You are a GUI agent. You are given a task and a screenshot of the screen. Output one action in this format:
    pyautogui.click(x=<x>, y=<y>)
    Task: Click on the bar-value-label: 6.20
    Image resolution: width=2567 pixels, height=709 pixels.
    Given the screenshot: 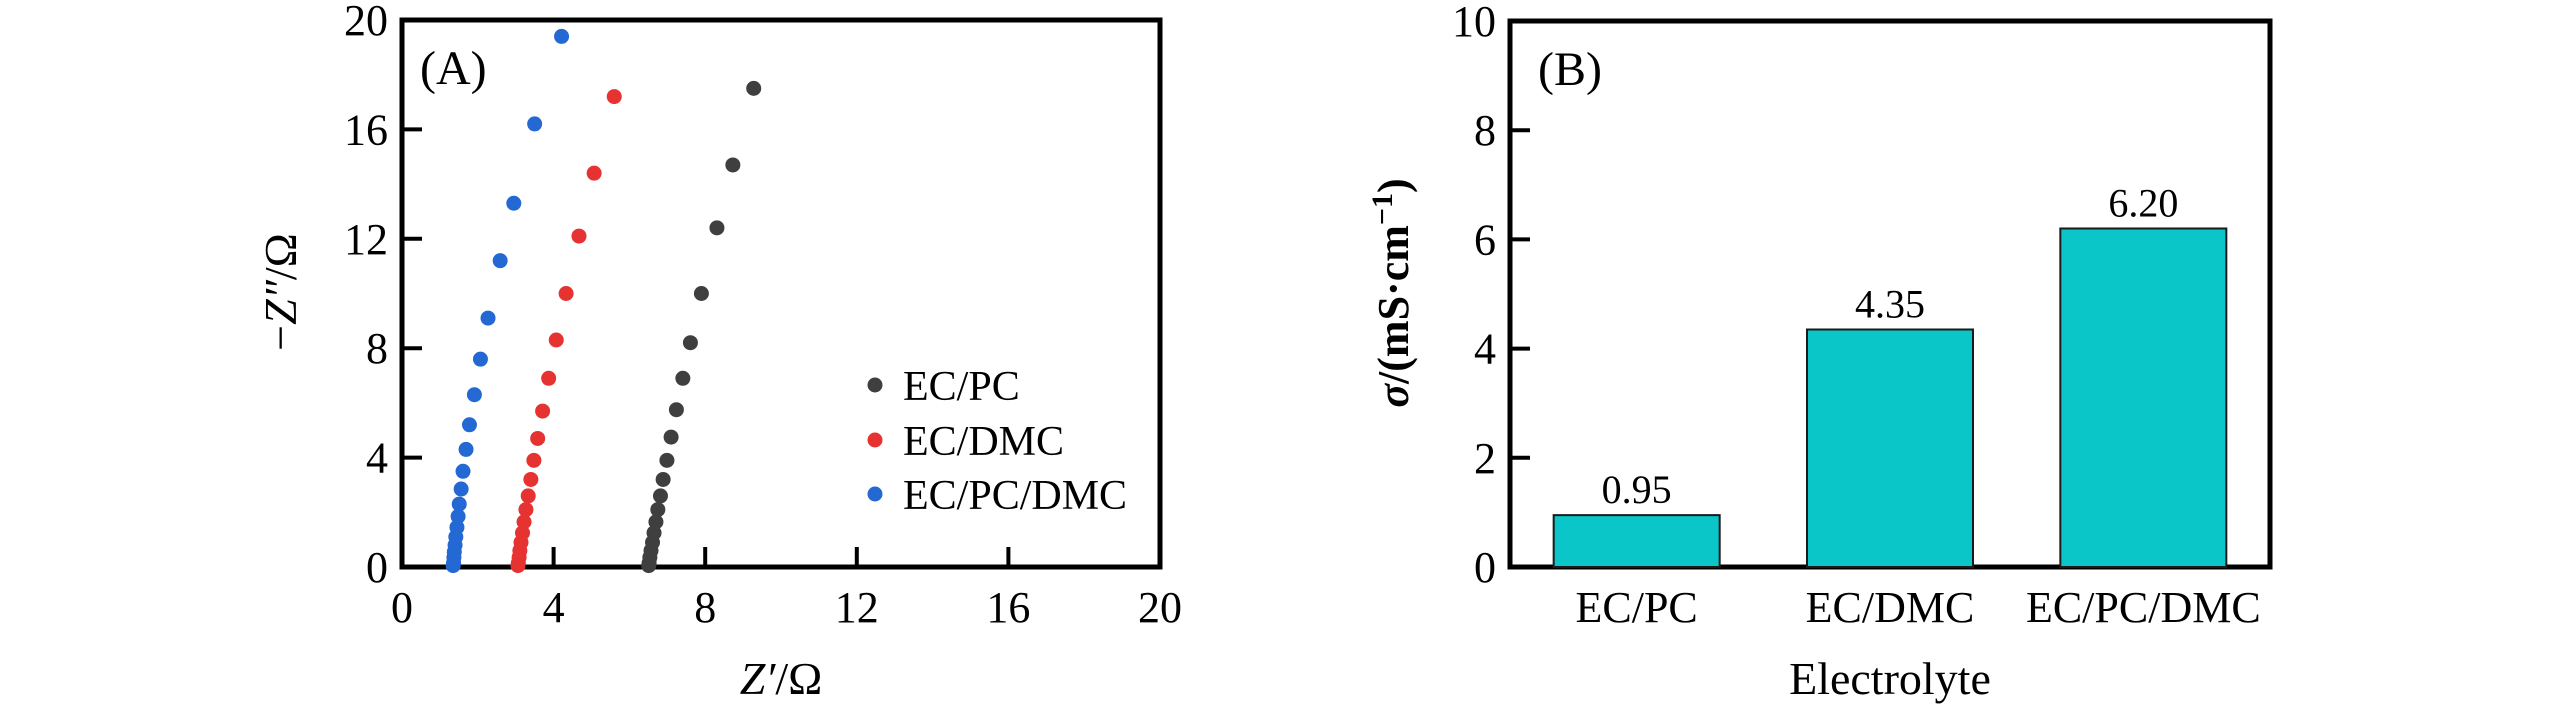 What is the action you would take?
    pyautogui.click(x=2143, y=202)
    